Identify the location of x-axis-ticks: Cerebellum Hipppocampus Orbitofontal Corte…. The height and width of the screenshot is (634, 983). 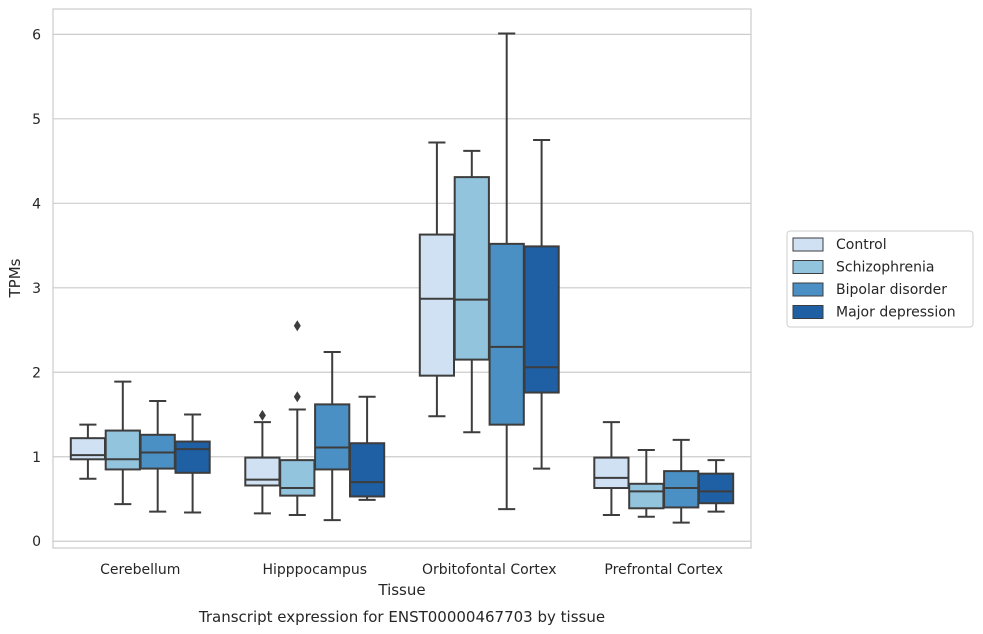
(411, 570).